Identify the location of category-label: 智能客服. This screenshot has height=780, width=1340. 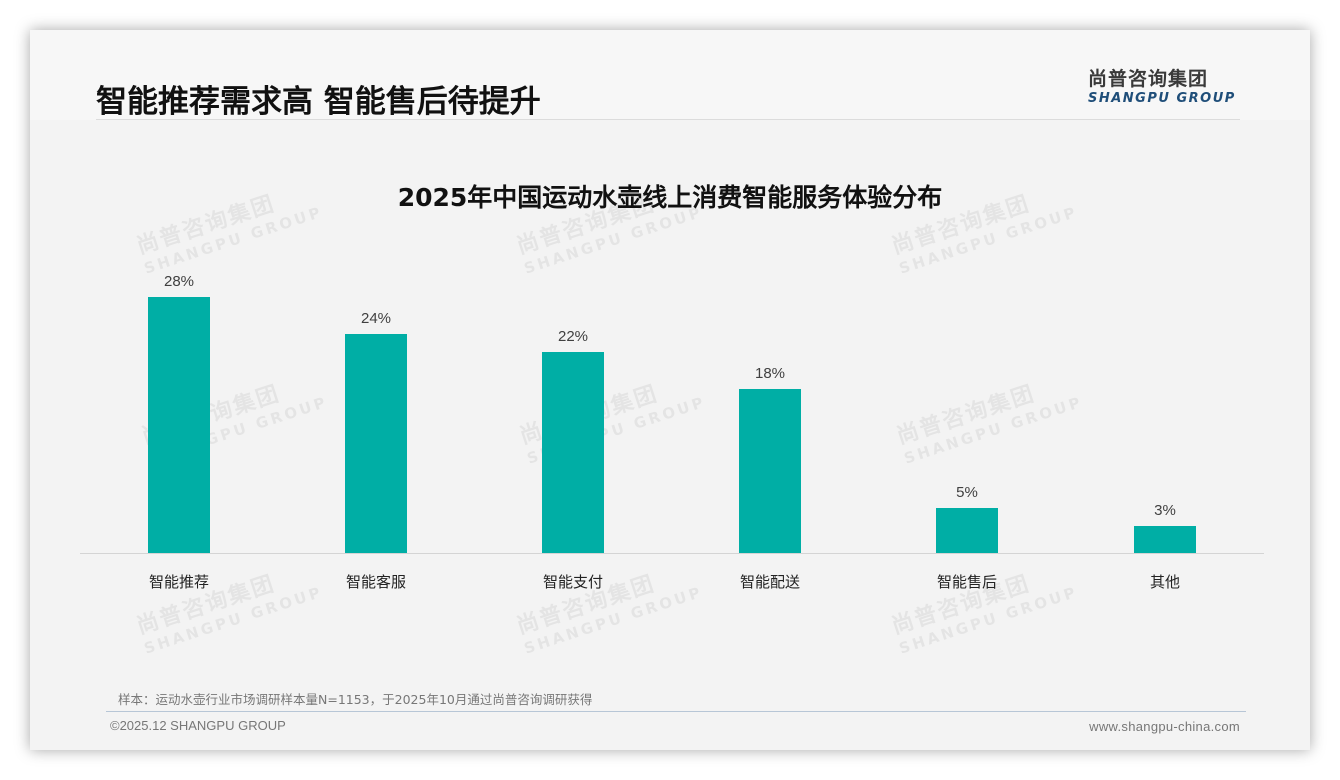
(375, 582).